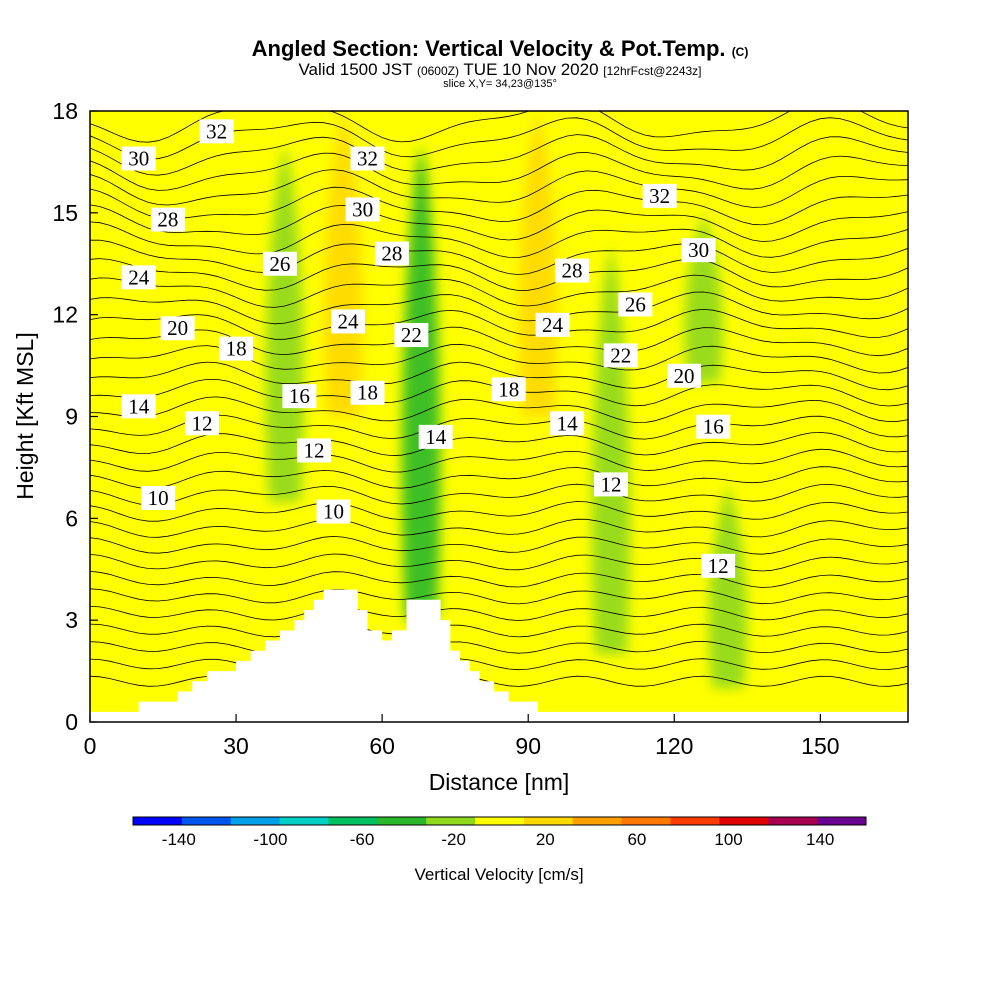 The height and width of the screenshot is (1000, 1000). I want to click on x-axis-label: Distance [nm], so click(499, 782).